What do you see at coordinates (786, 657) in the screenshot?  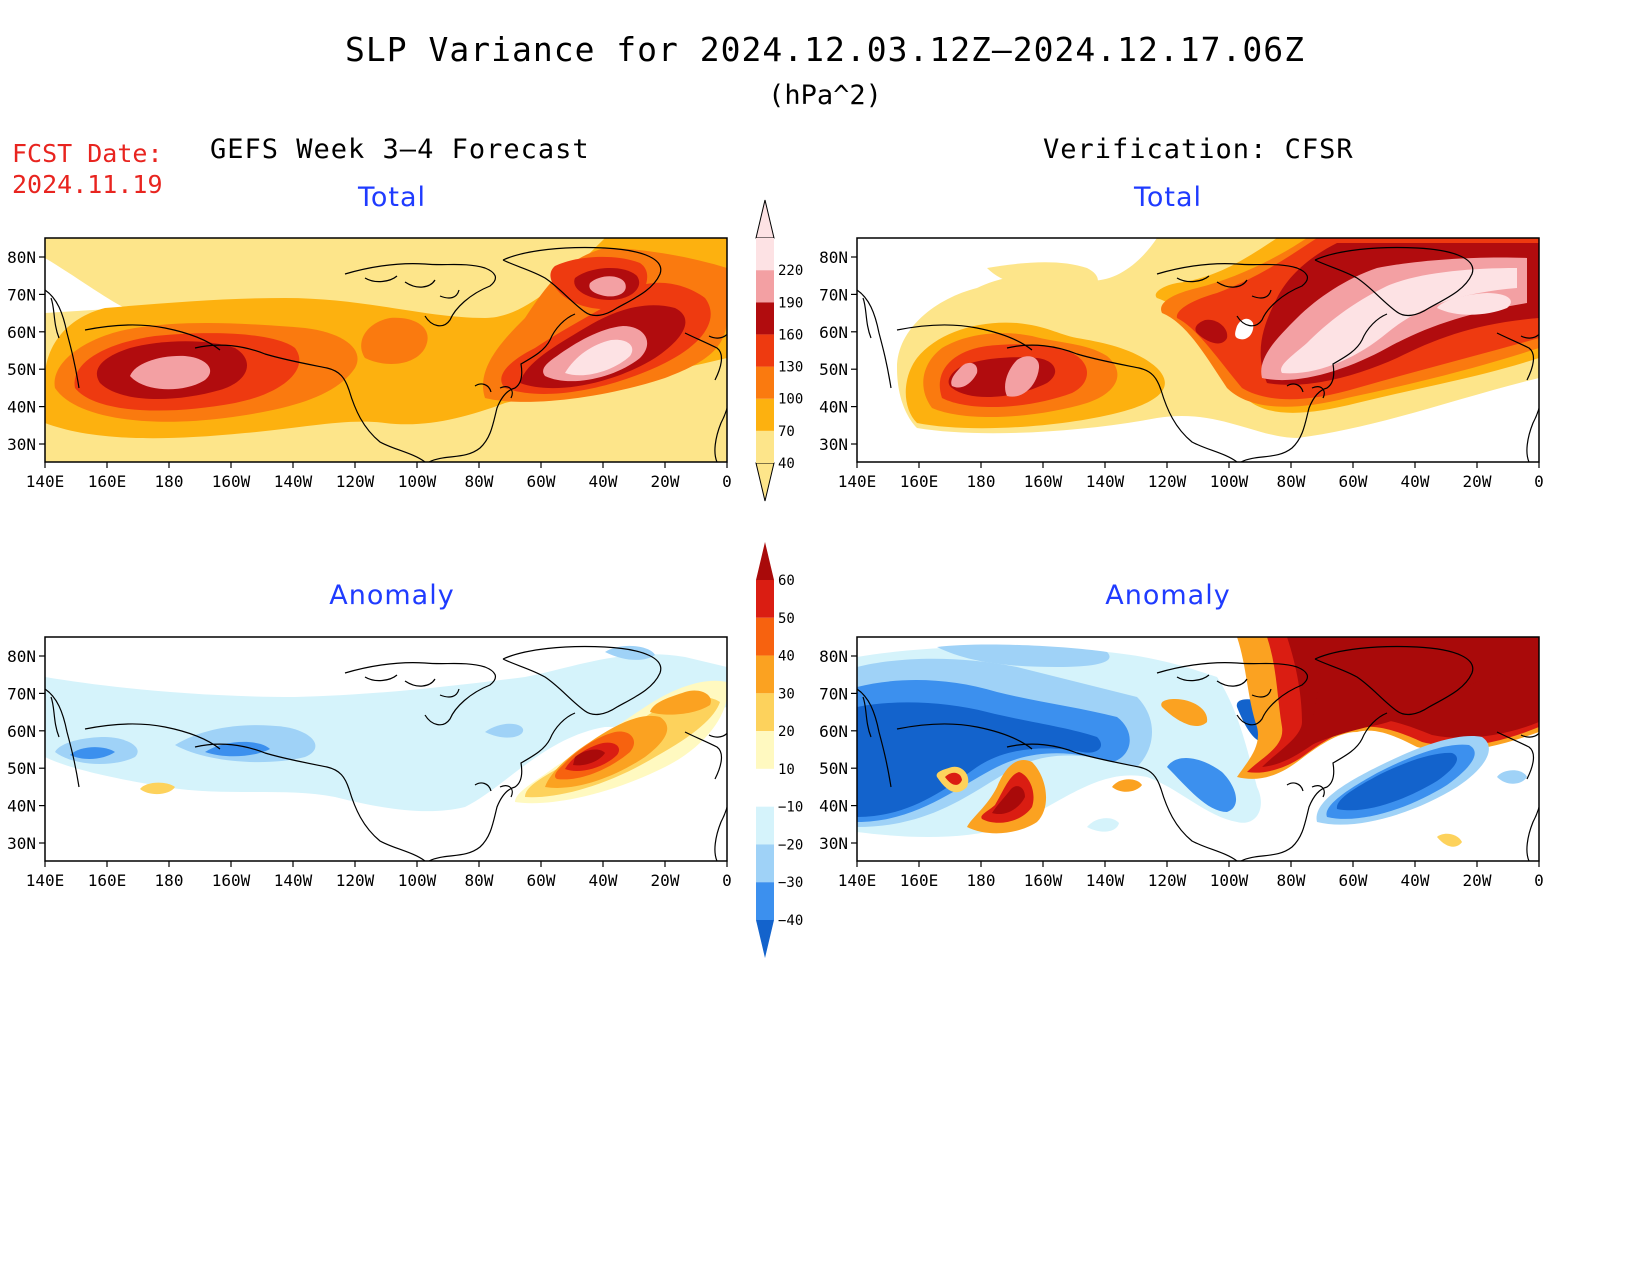 I see `colorbar-anomaly-label: 40` at bounding box center [786, 657].